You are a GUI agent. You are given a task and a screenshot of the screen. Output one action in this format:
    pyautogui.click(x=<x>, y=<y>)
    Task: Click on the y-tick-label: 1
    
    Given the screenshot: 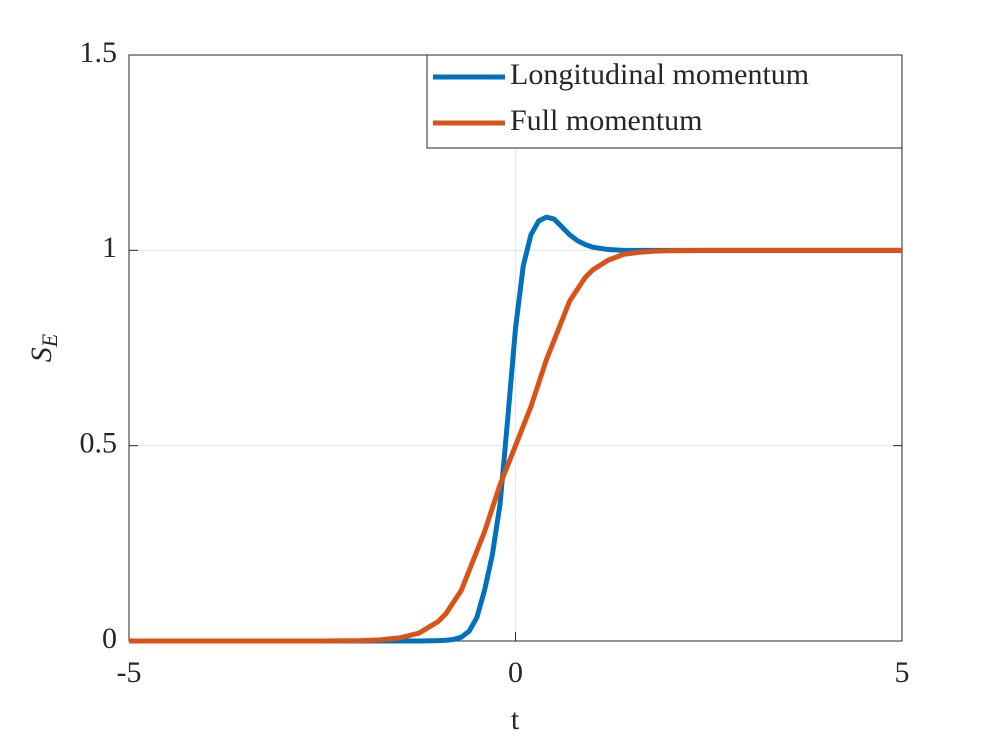 What is the action you would take?
    pyautogui.click(x=109, y=247)
    